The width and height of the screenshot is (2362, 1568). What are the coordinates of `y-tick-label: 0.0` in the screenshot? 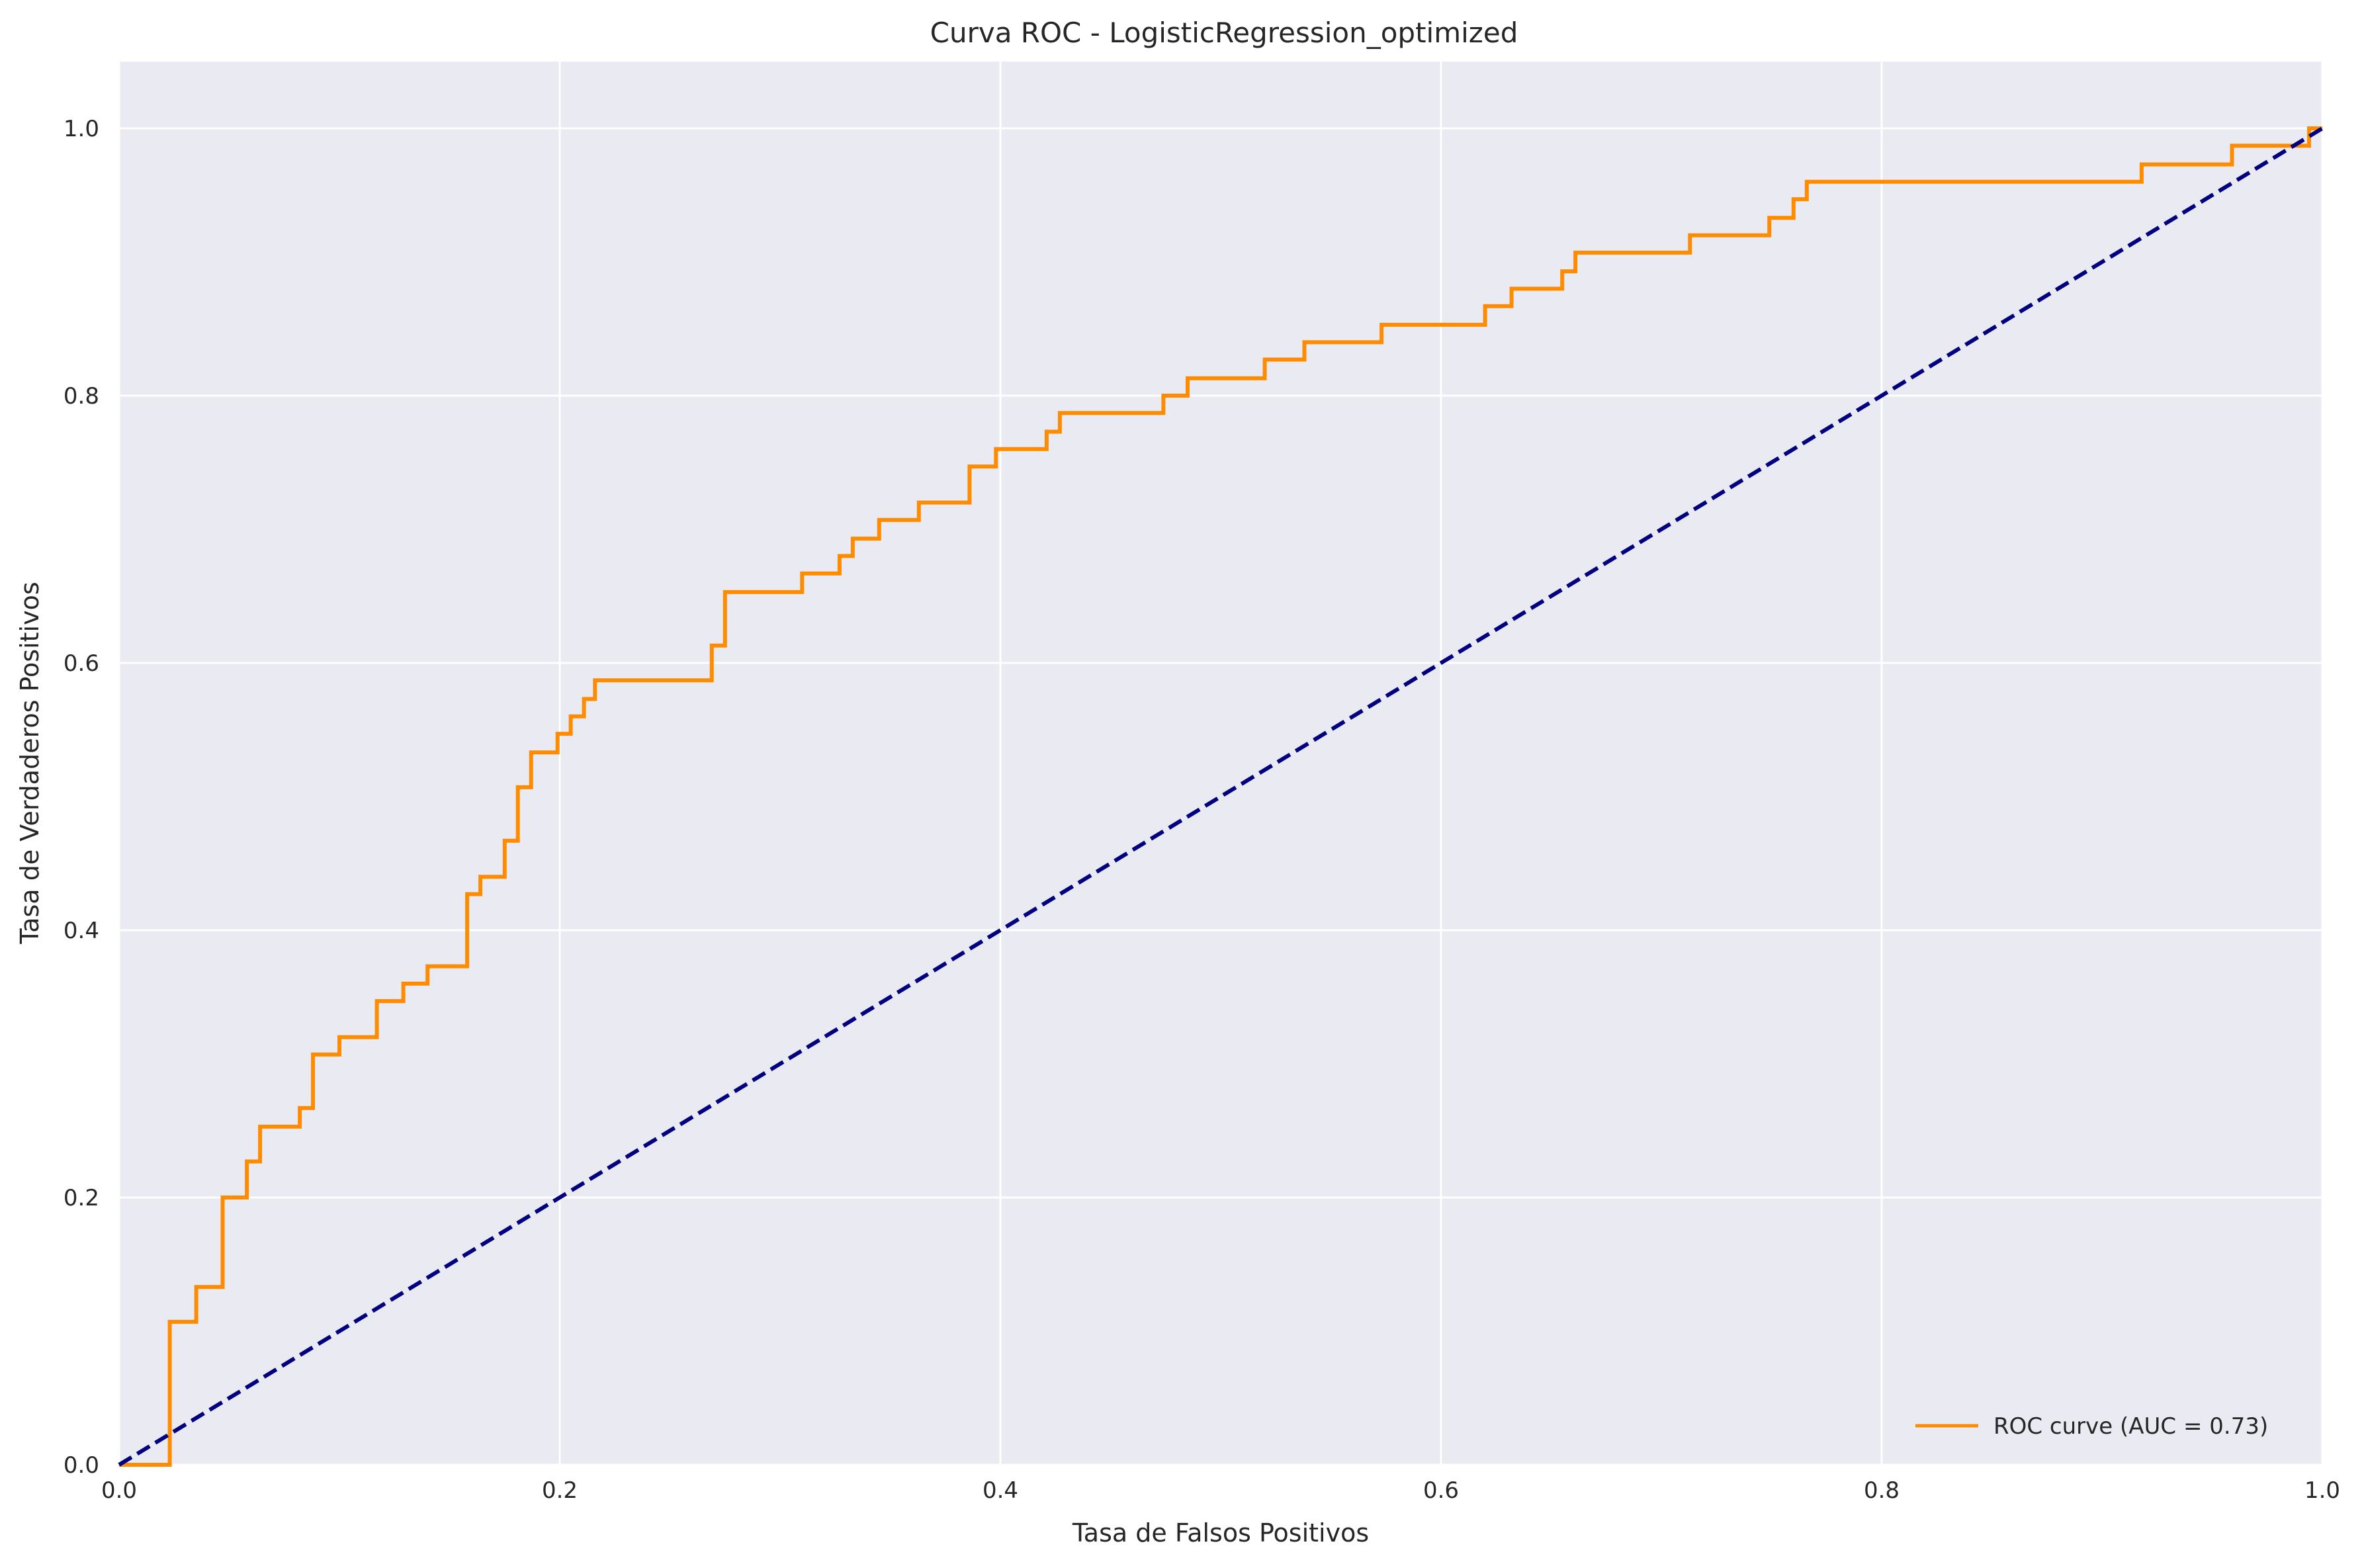 It's located at (81, 1466).